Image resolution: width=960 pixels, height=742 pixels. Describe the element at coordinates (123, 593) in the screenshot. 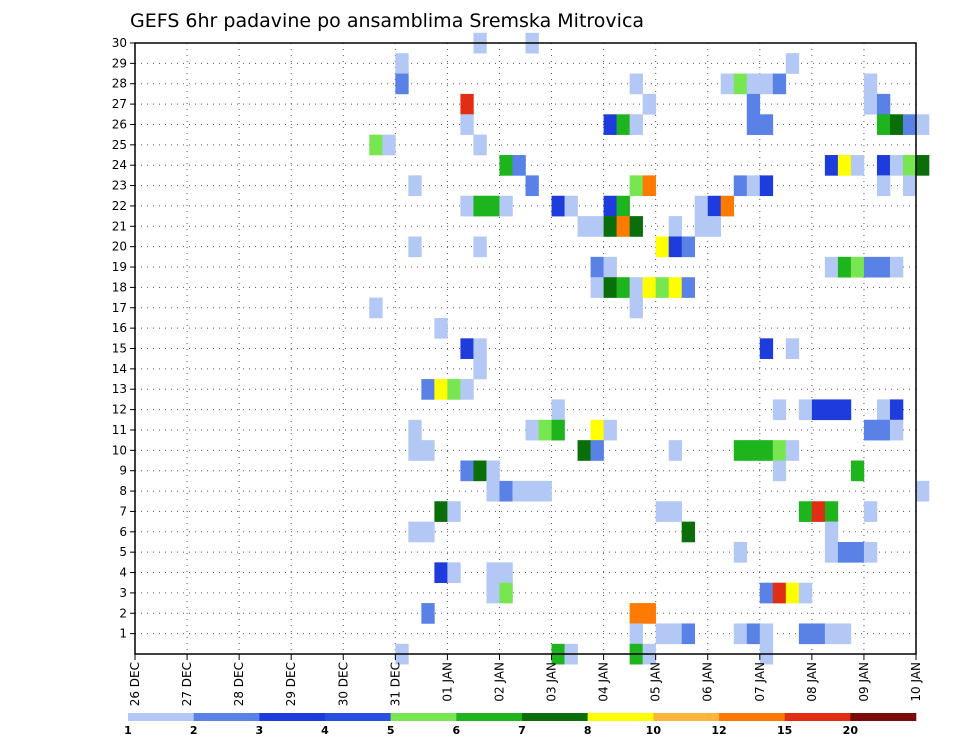

I see `y-tick-label: 3` at that location.